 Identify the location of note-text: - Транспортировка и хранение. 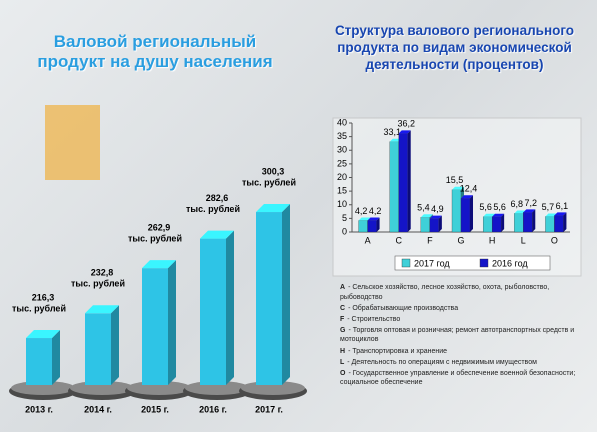
(398, 351).